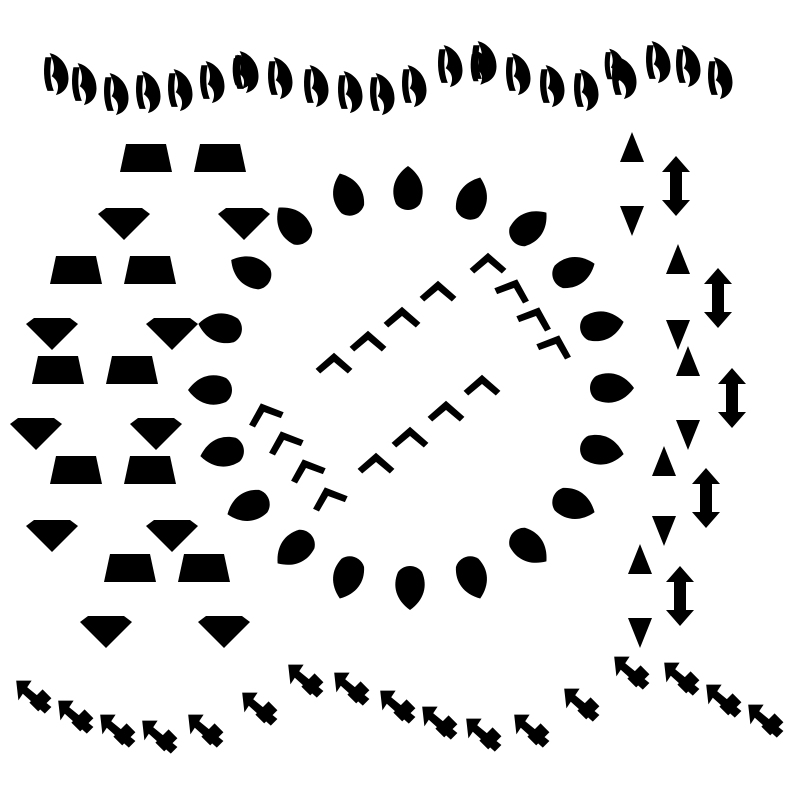 This screenshot has height=800, width=800. I want to click on inner-chevron-diamond, so click(410, 382).